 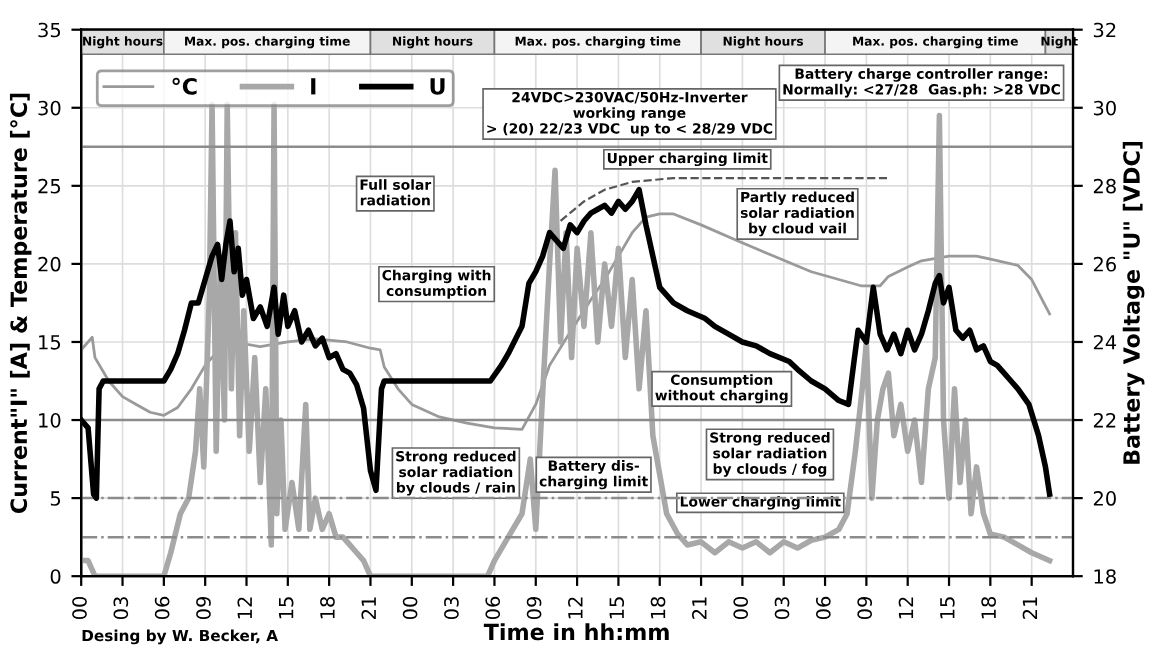 What do you see at coordinates (49, 186) in the screenshot?
I see `y-tick-label: 25` at bounding box center [49, 186].